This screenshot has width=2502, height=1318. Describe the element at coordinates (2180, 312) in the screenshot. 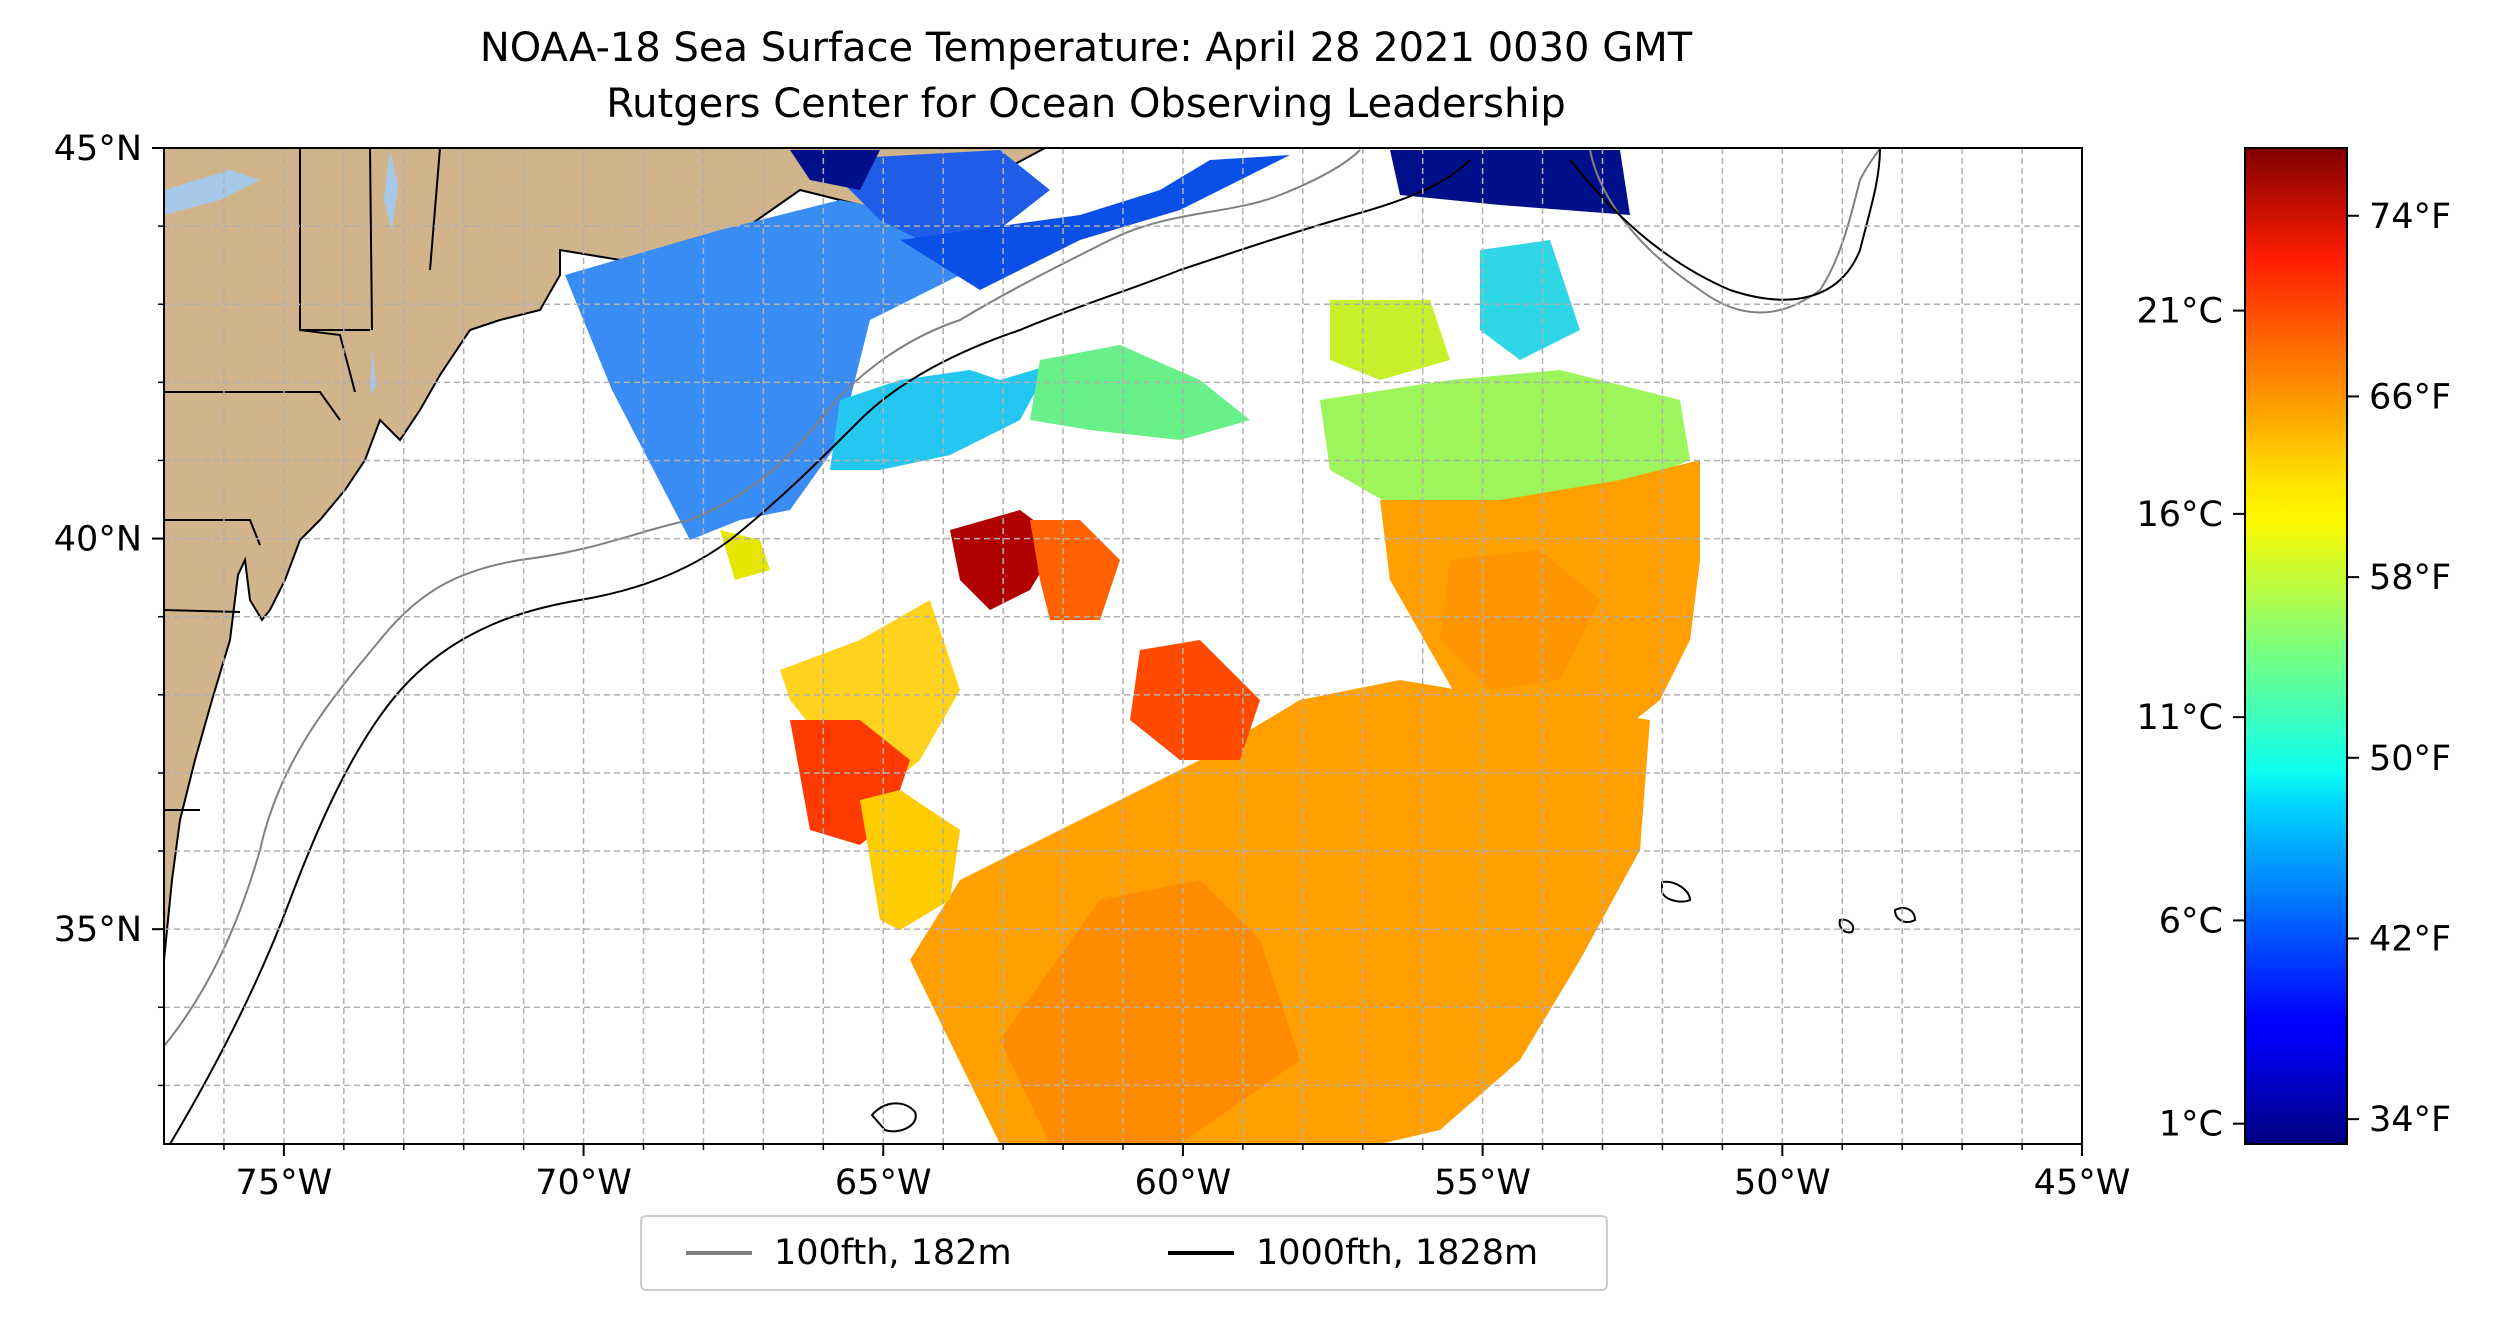

I see `celsius-tick-label: 21°C` at that location.